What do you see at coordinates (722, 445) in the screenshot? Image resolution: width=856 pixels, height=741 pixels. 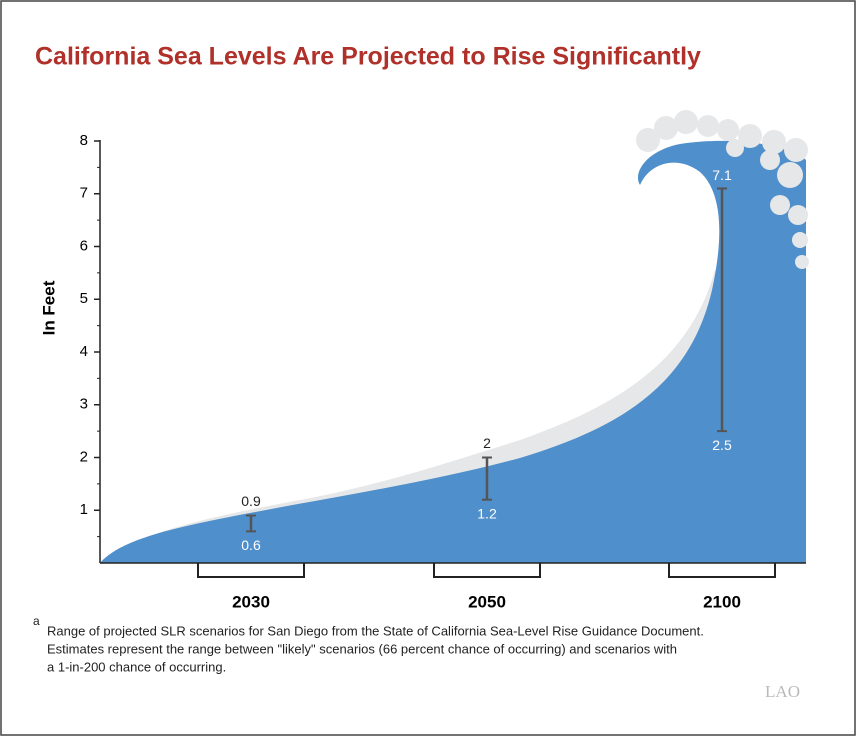 I see `value-label-low: 2.5` at bounding box center [722, 445].